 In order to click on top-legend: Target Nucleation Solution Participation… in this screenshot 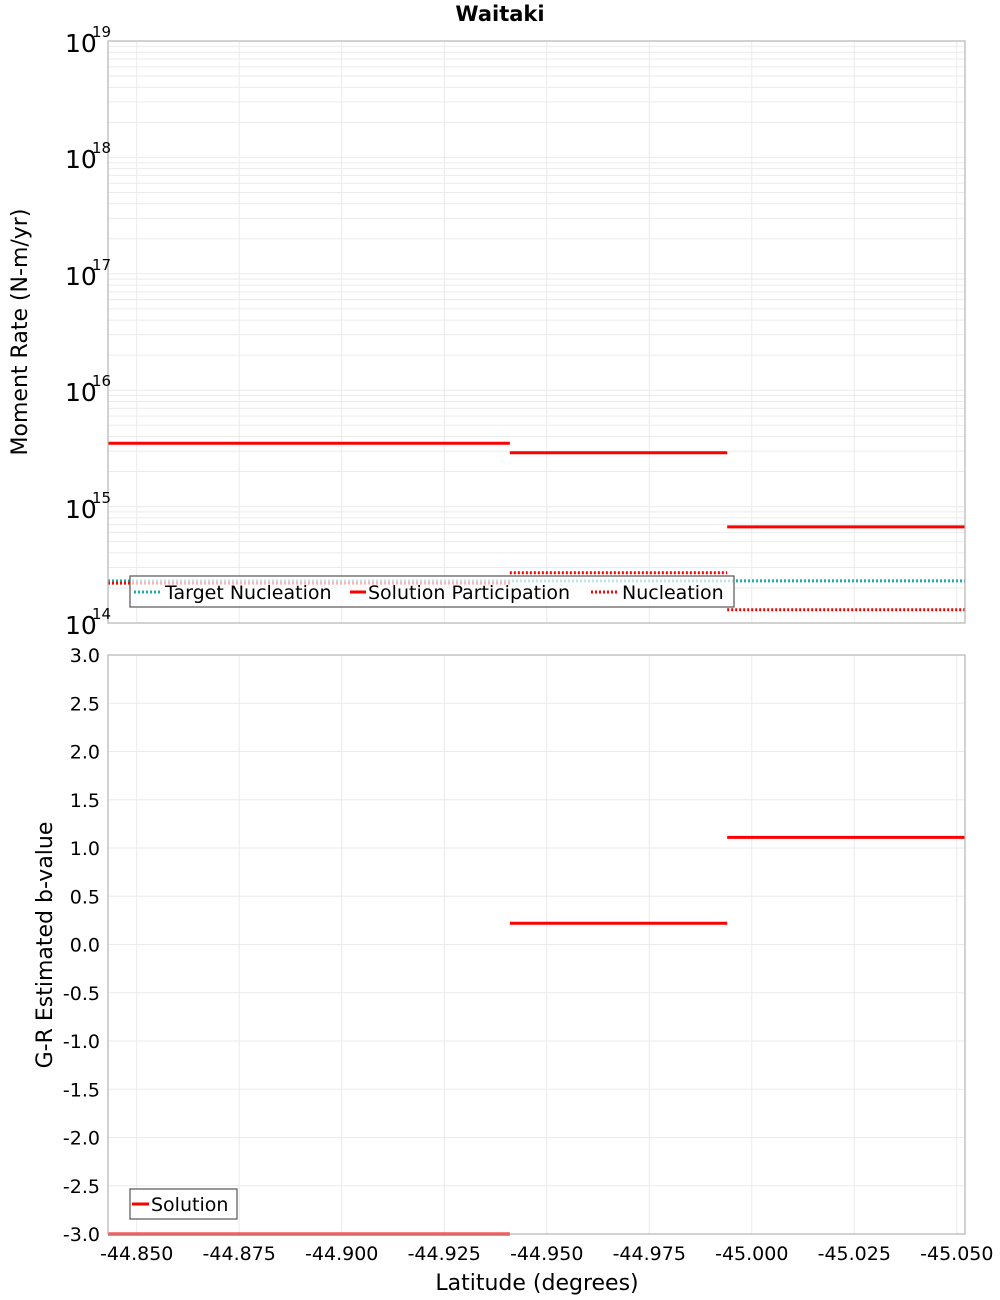, I will do `click(432, 591)`.